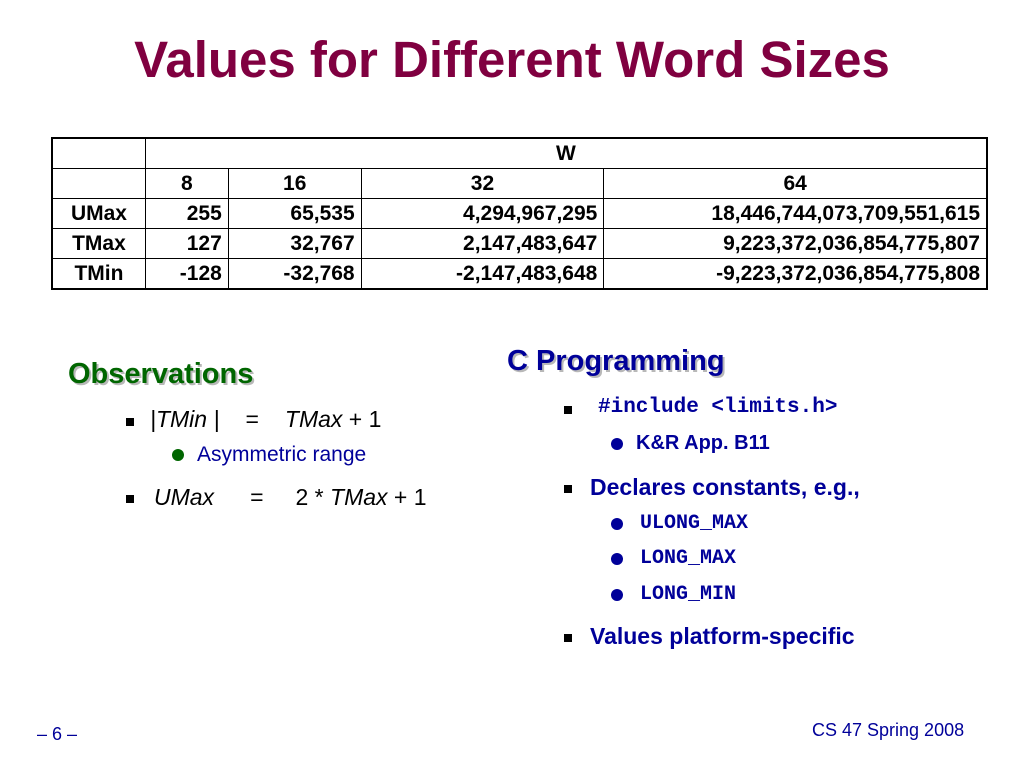  Describe the element at coordinates (313, 497) in the screenshot. I see `formula-rhs-head: 2 *` at that location.